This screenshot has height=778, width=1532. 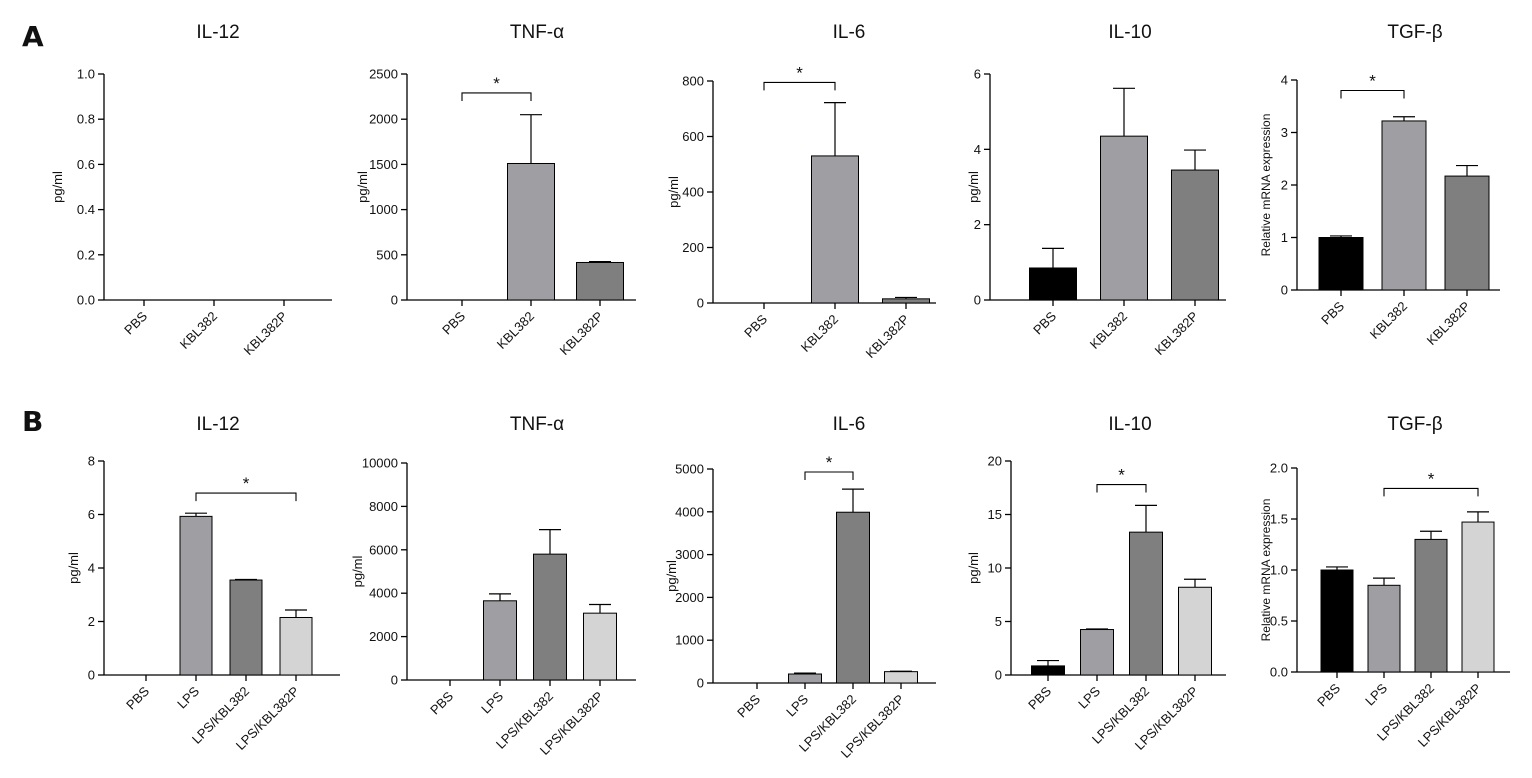 I want to click on chart-title: IL-10, so click(x=1129, y=32).